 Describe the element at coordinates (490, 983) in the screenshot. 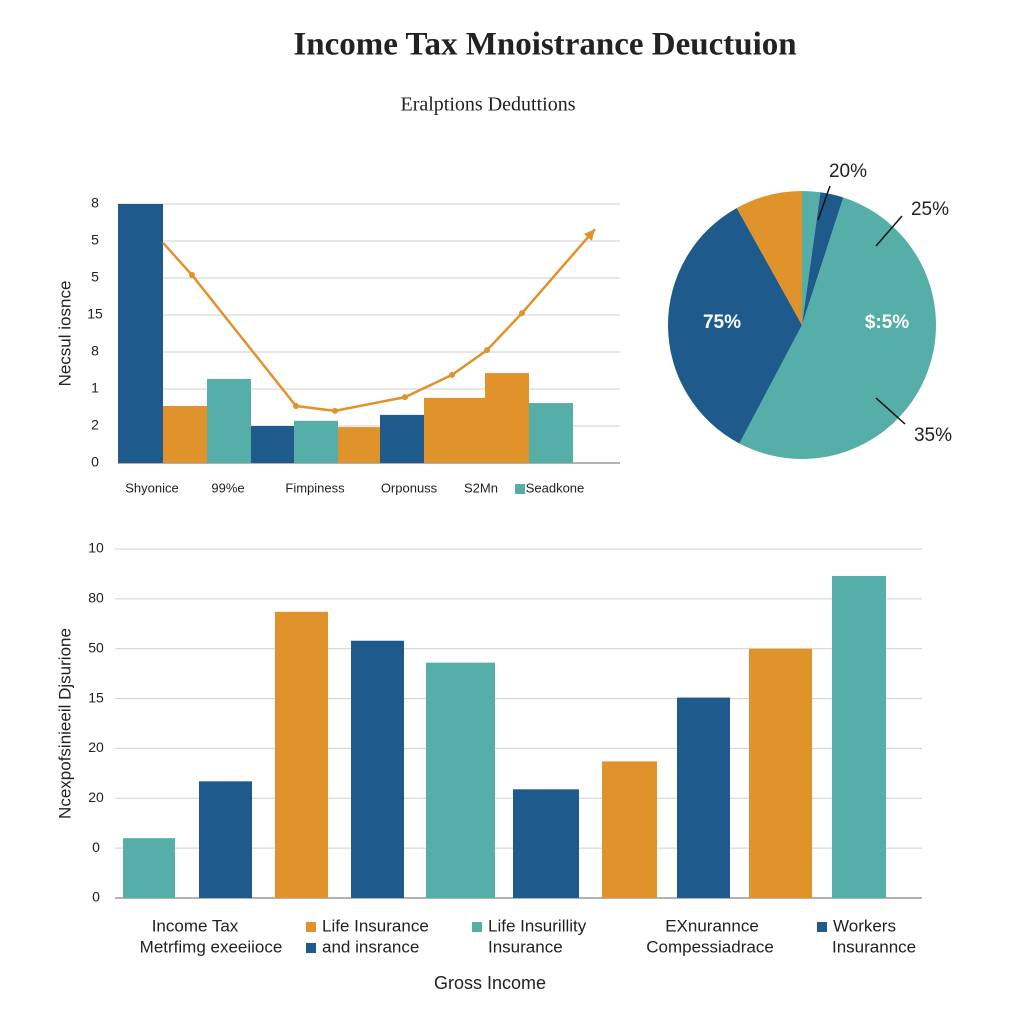

I see `x-axis-label: Gross Income` at that location.